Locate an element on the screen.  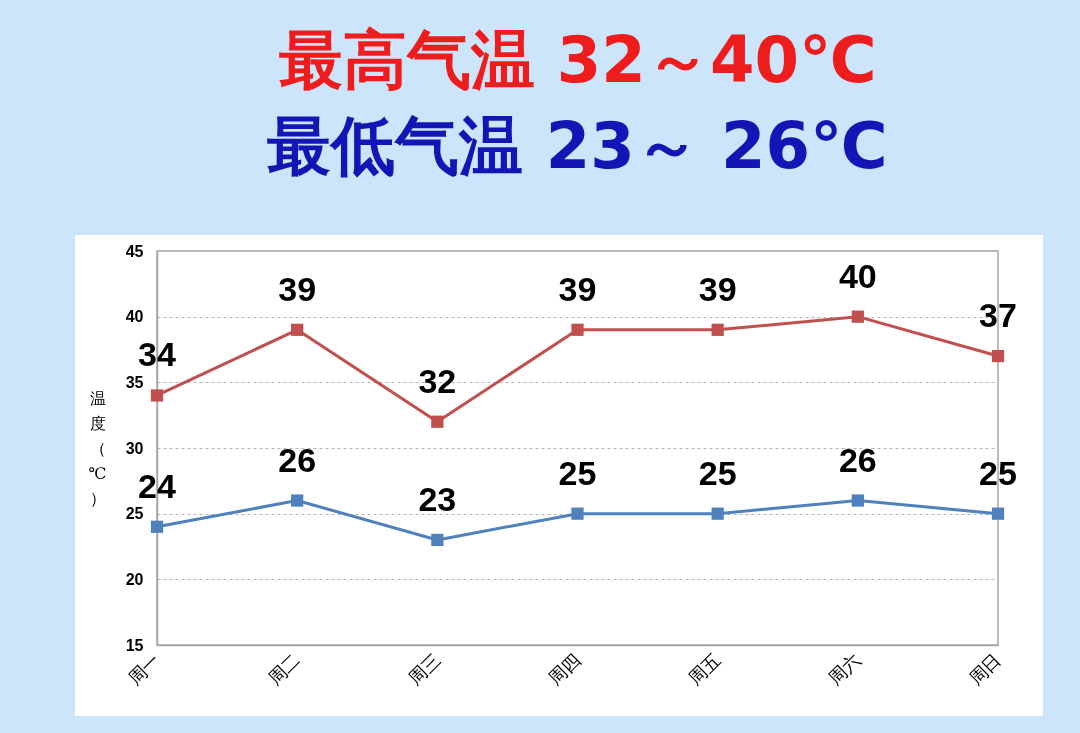
y-tick-label: 35 is located at coordinates (134, 382).